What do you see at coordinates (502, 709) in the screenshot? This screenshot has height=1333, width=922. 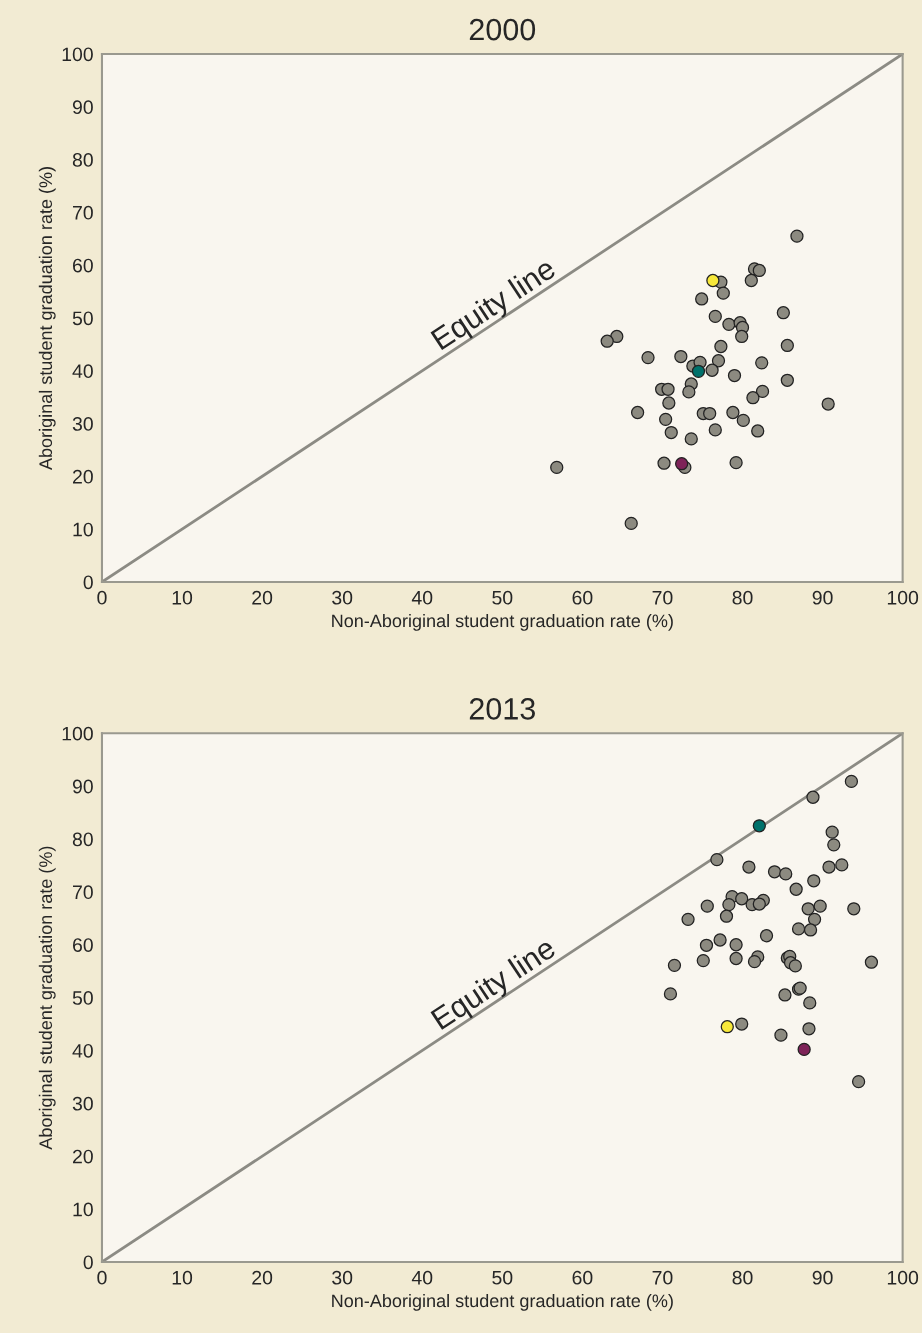 I see `chart-title: 2013` at bounding box center [502, 709].